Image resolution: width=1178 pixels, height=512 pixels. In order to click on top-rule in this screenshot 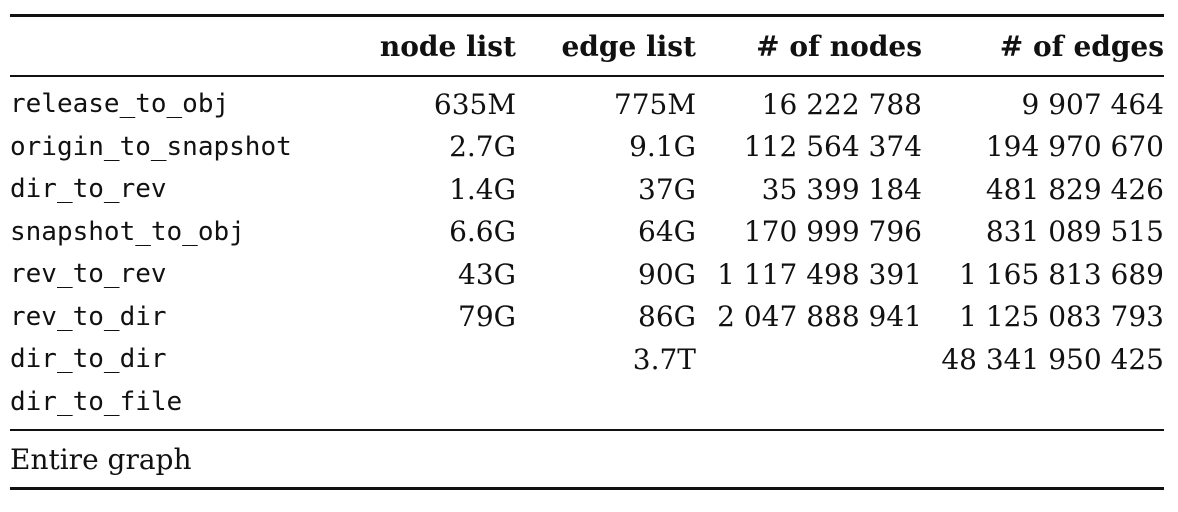, I will do `click(587, 15)`.